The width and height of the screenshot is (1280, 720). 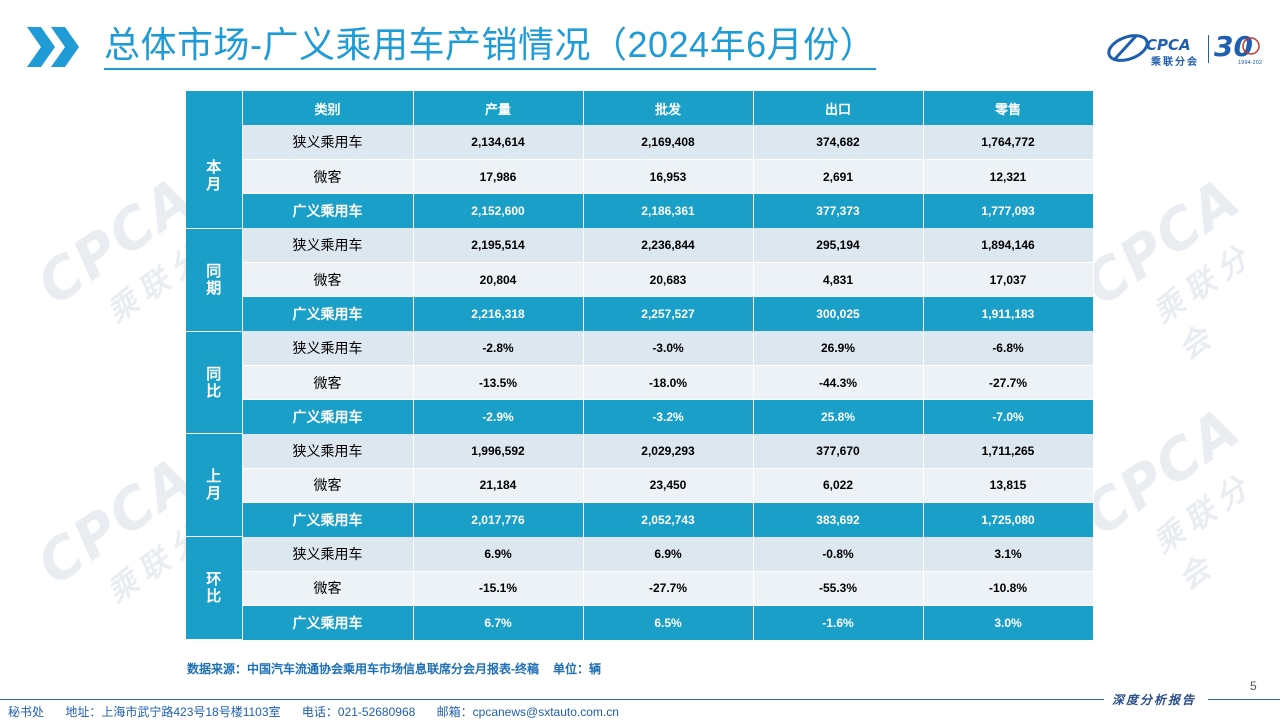 I want to click on value-cell: 2,134,614, so click(x=498, y=143).